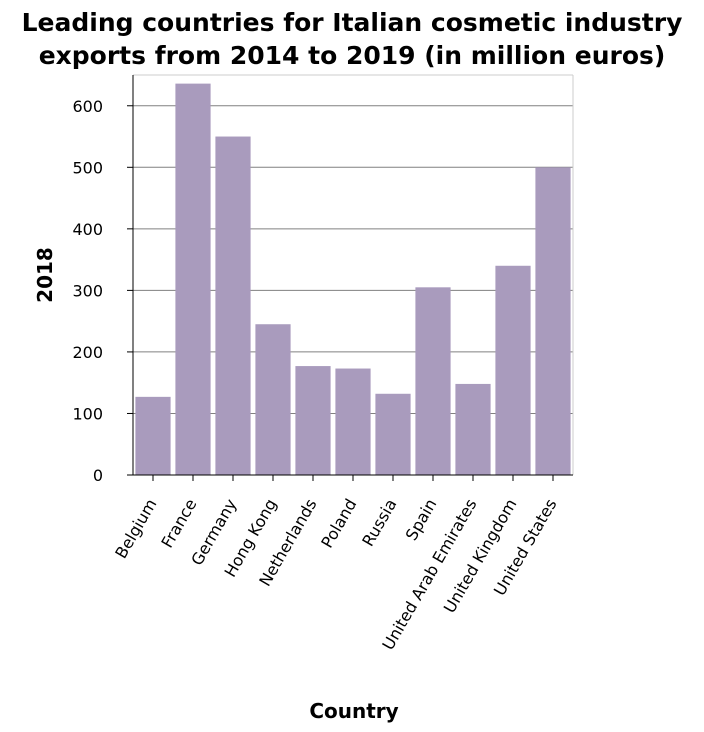 The width and height of the screenshot is (704, 732). I want to click on x-tick-label: Belgium, so click(135, 529).